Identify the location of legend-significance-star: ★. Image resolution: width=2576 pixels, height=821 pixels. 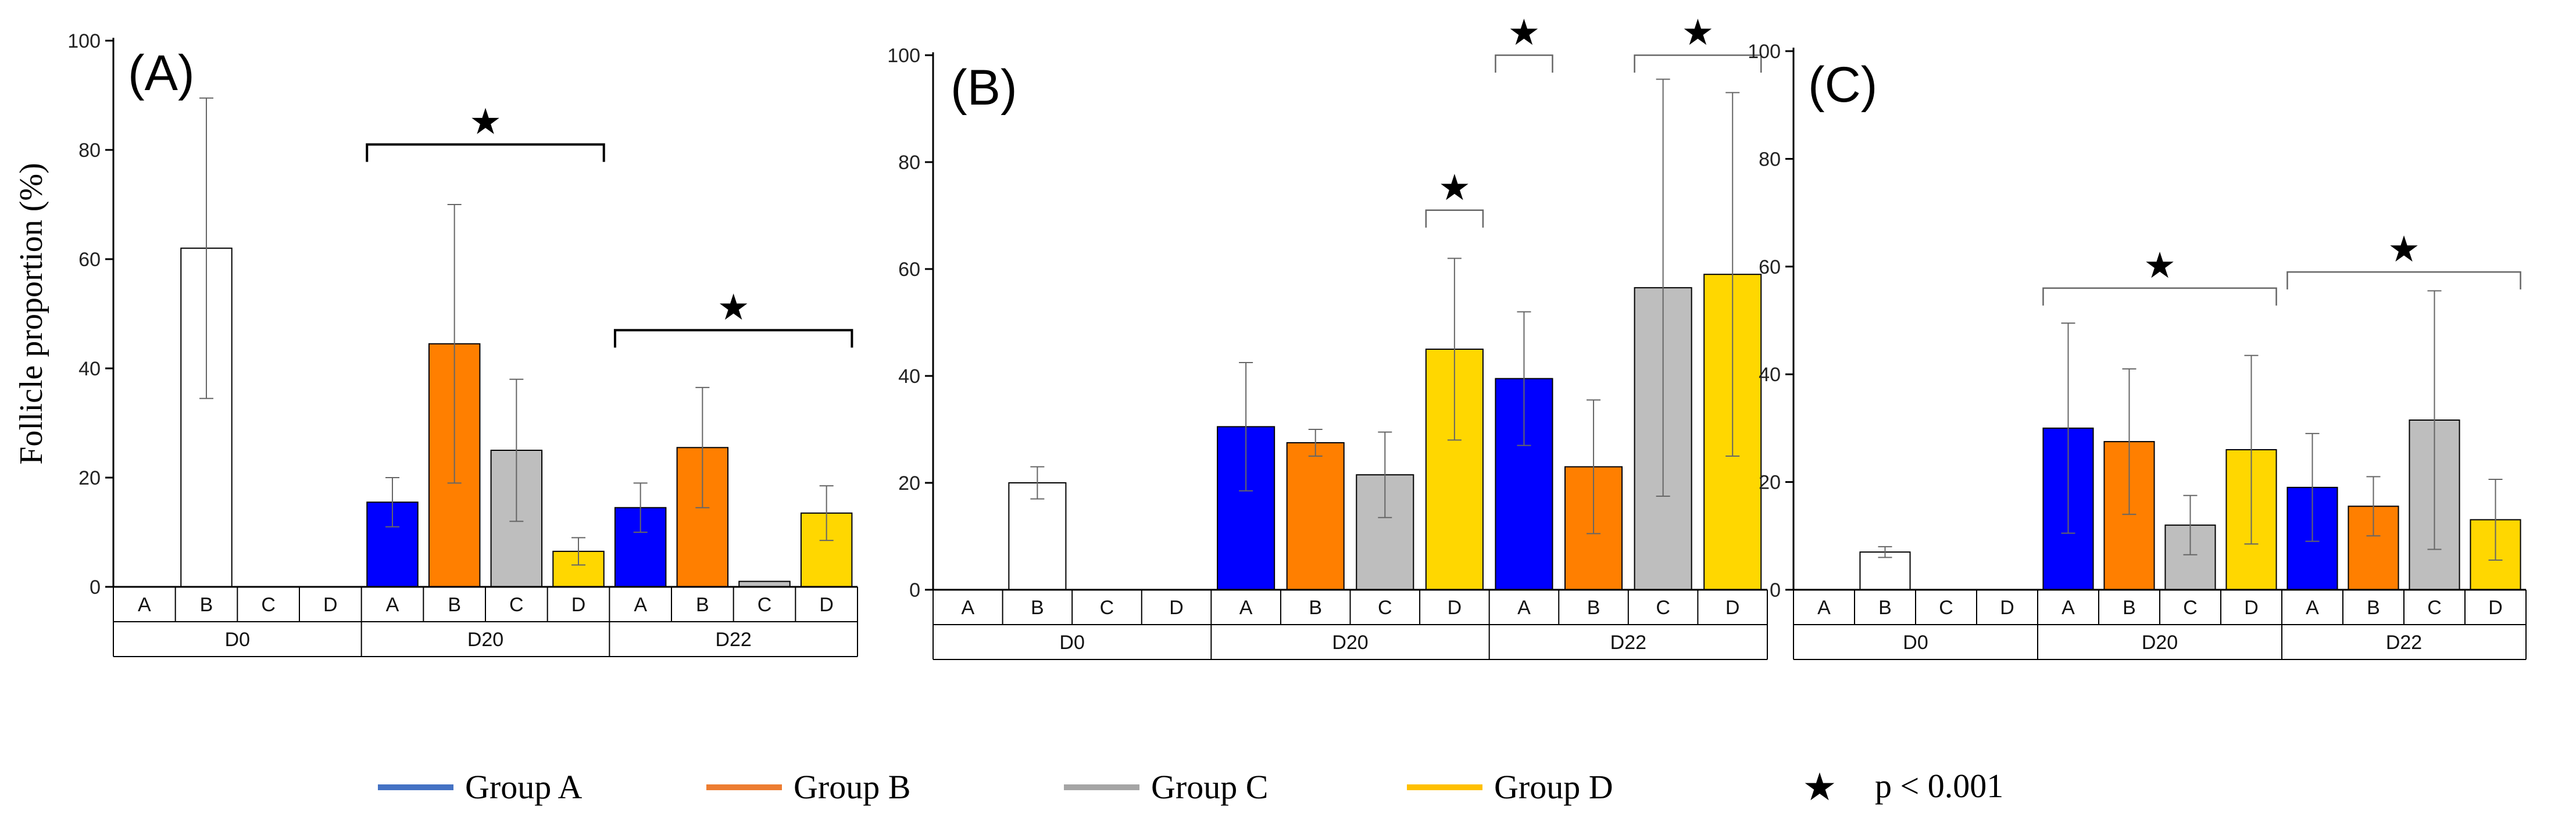
(1819, 787).